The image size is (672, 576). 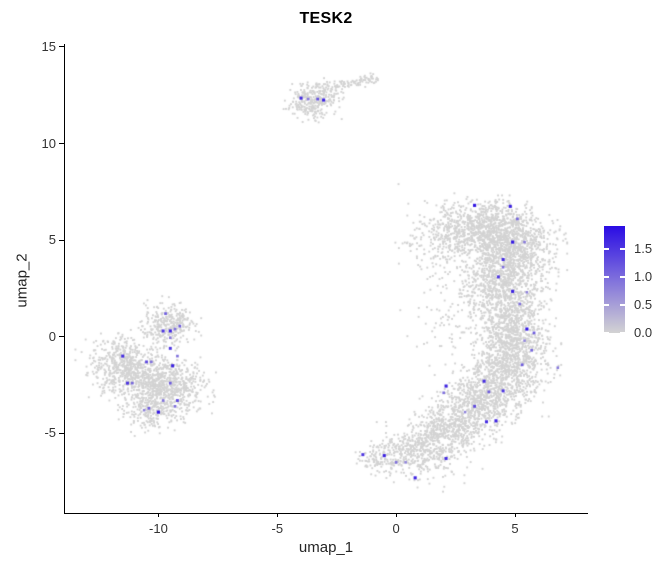 I want to click on y-tick-label: 5, so click(x=52, y=240).